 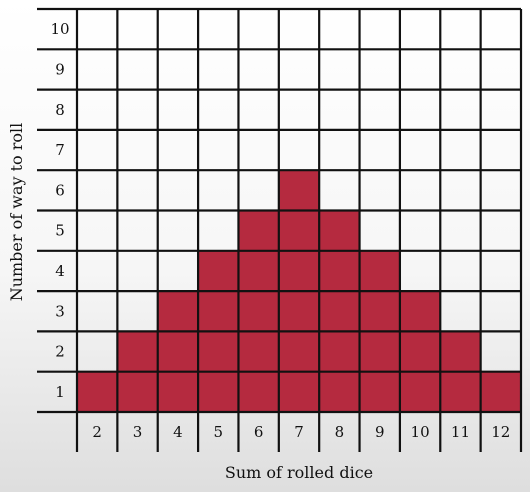 I want to click on x-tick-label: 6, so click(x=259, y=432).